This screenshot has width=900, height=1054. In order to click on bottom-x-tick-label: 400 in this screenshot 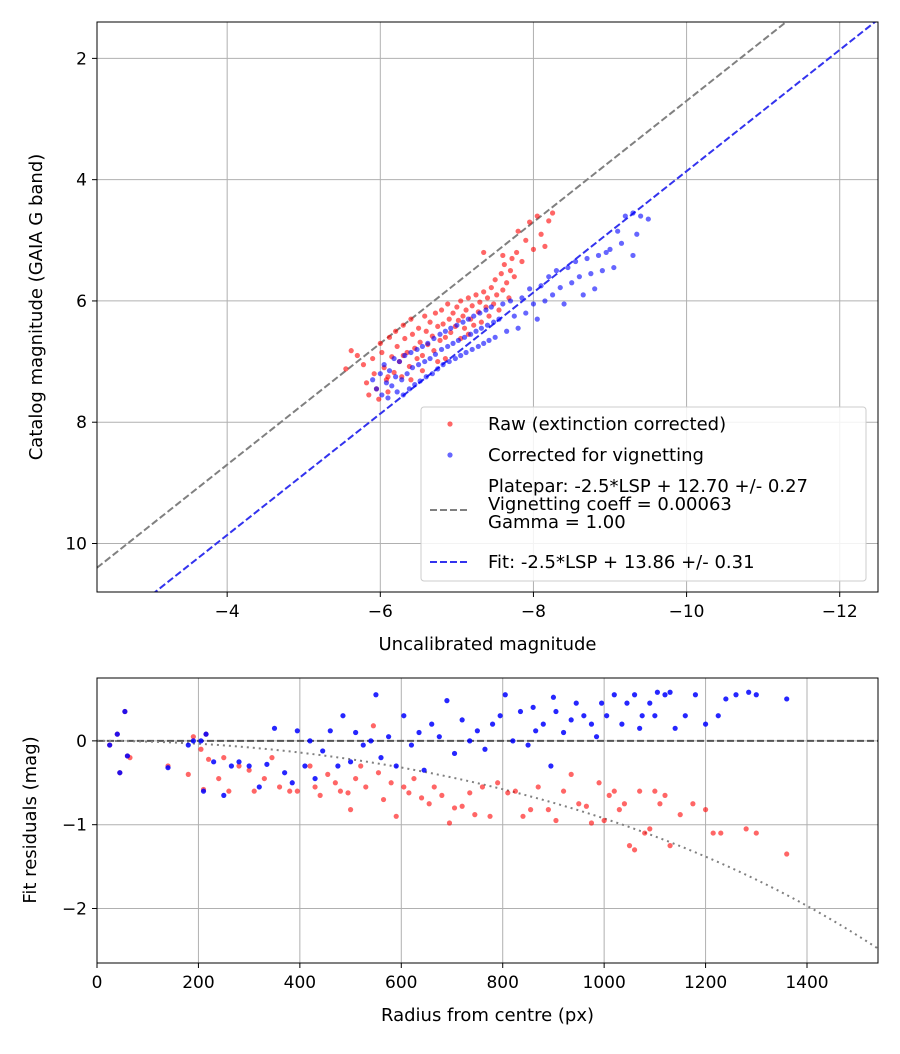, I will do `click(300, 983)`.